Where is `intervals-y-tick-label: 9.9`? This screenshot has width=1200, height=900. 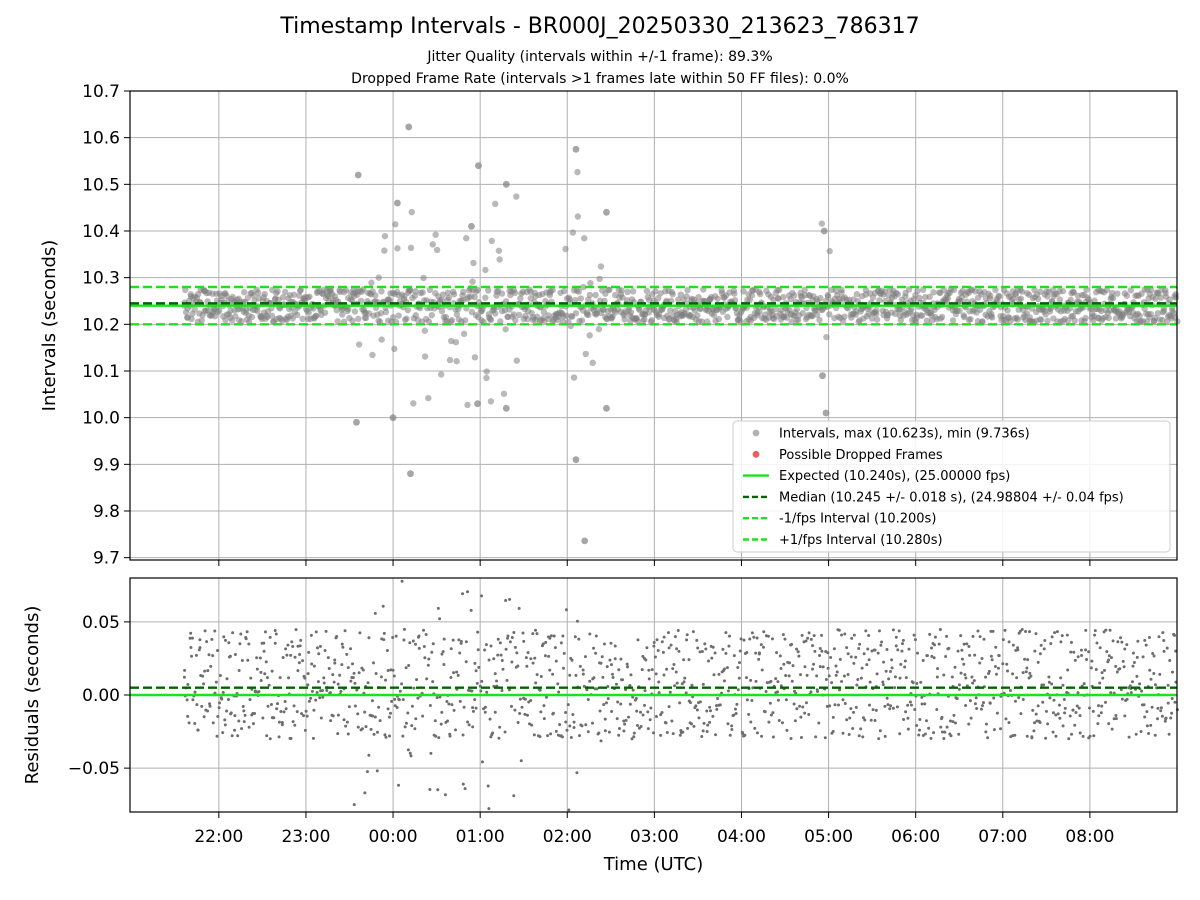
intervals-y-tick-label: 9.9 is located at coordinates (106, 465).